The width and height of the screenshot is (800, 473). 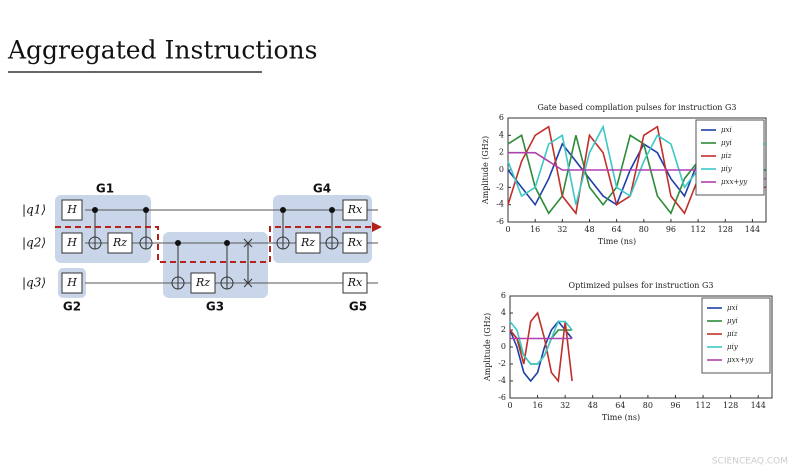 What do you see at coordinates (72, 307) in the screenshot?
I see `group-label: G2` at bounding box center [72, 307].